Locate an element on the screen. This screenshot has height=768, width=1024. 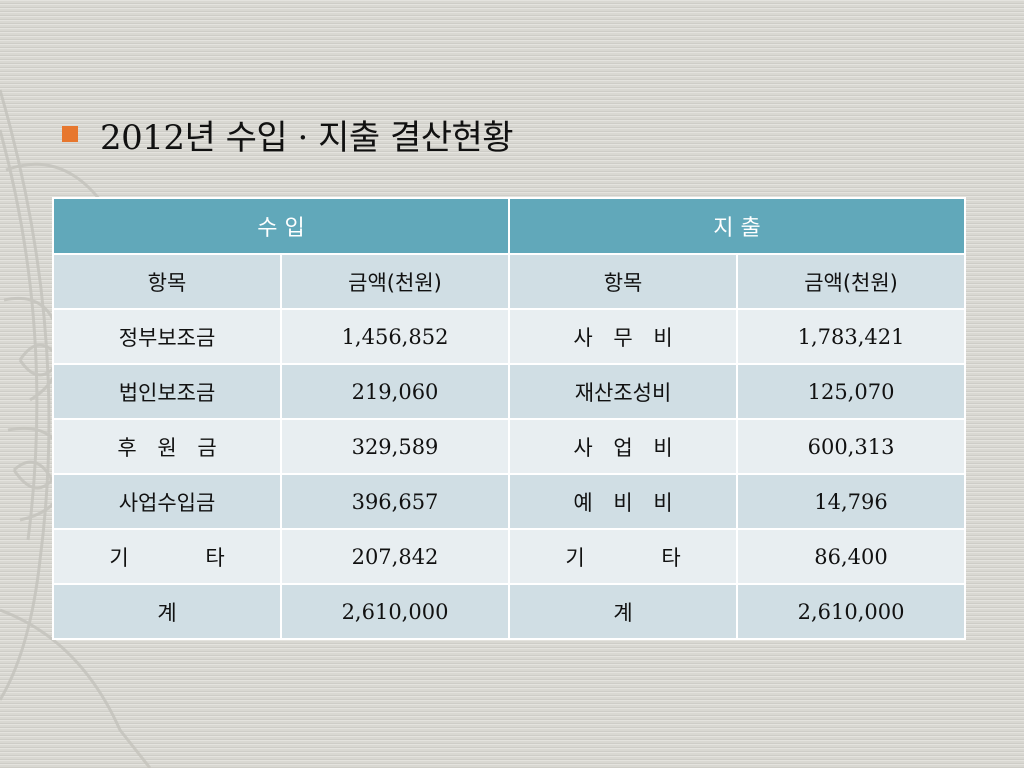
table-row: 후 원 금 329,589 사 업 비 600,313 is located at coordinates (509, 446).